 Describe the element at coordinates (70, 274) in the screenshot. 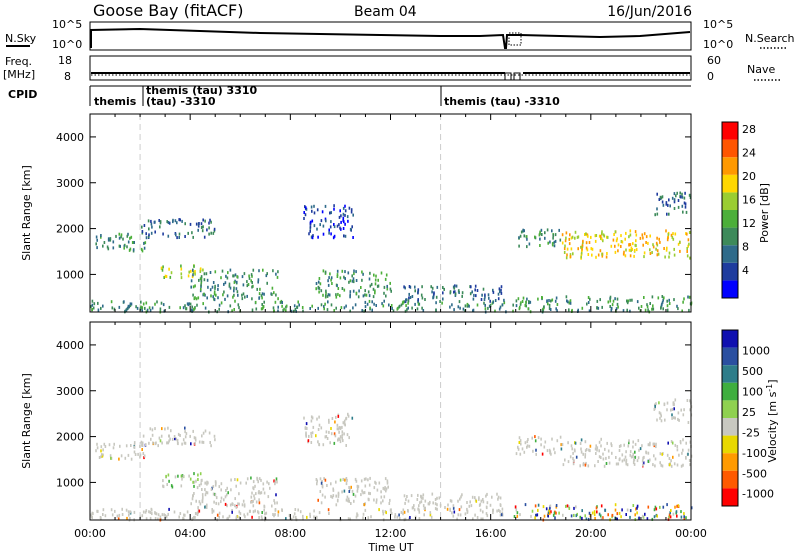

I see `y-tick-label: 1000` at that location.